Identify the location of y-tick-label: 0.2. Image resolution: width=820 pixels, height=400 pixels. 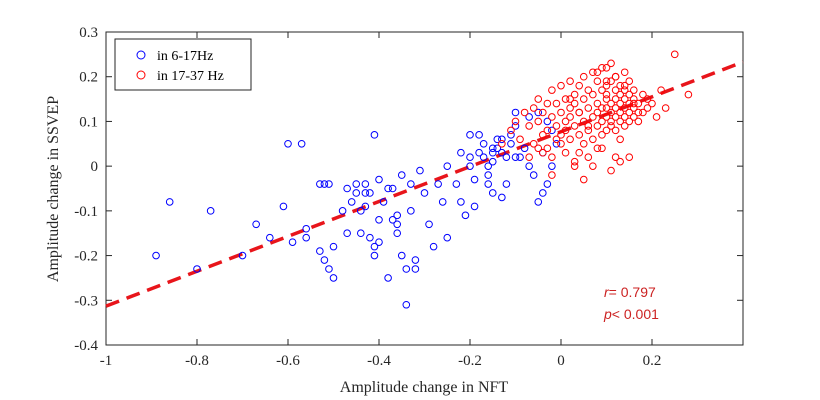
(88, 78).